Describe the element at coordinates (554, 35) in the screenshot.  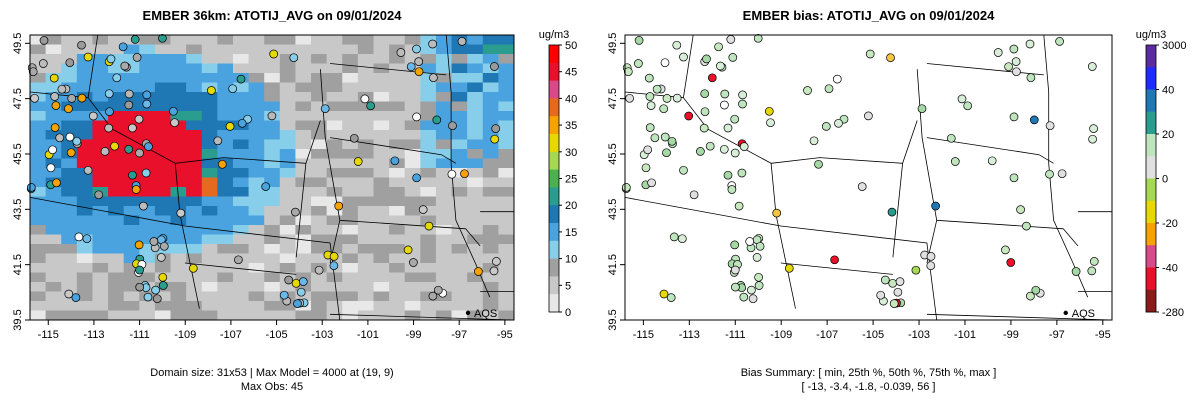
I see `colorbar-units-label: ug/m3` at that location.